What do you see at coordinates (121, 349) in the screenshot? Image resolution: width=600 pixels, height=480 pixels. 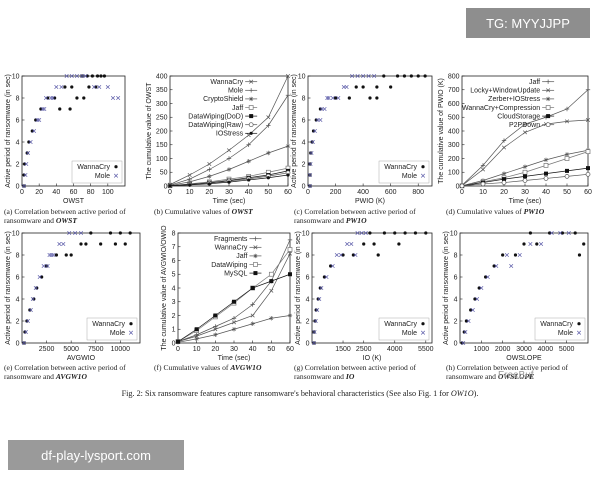 I see `x-tick-label: 10000` at bounding box center [121, 349].